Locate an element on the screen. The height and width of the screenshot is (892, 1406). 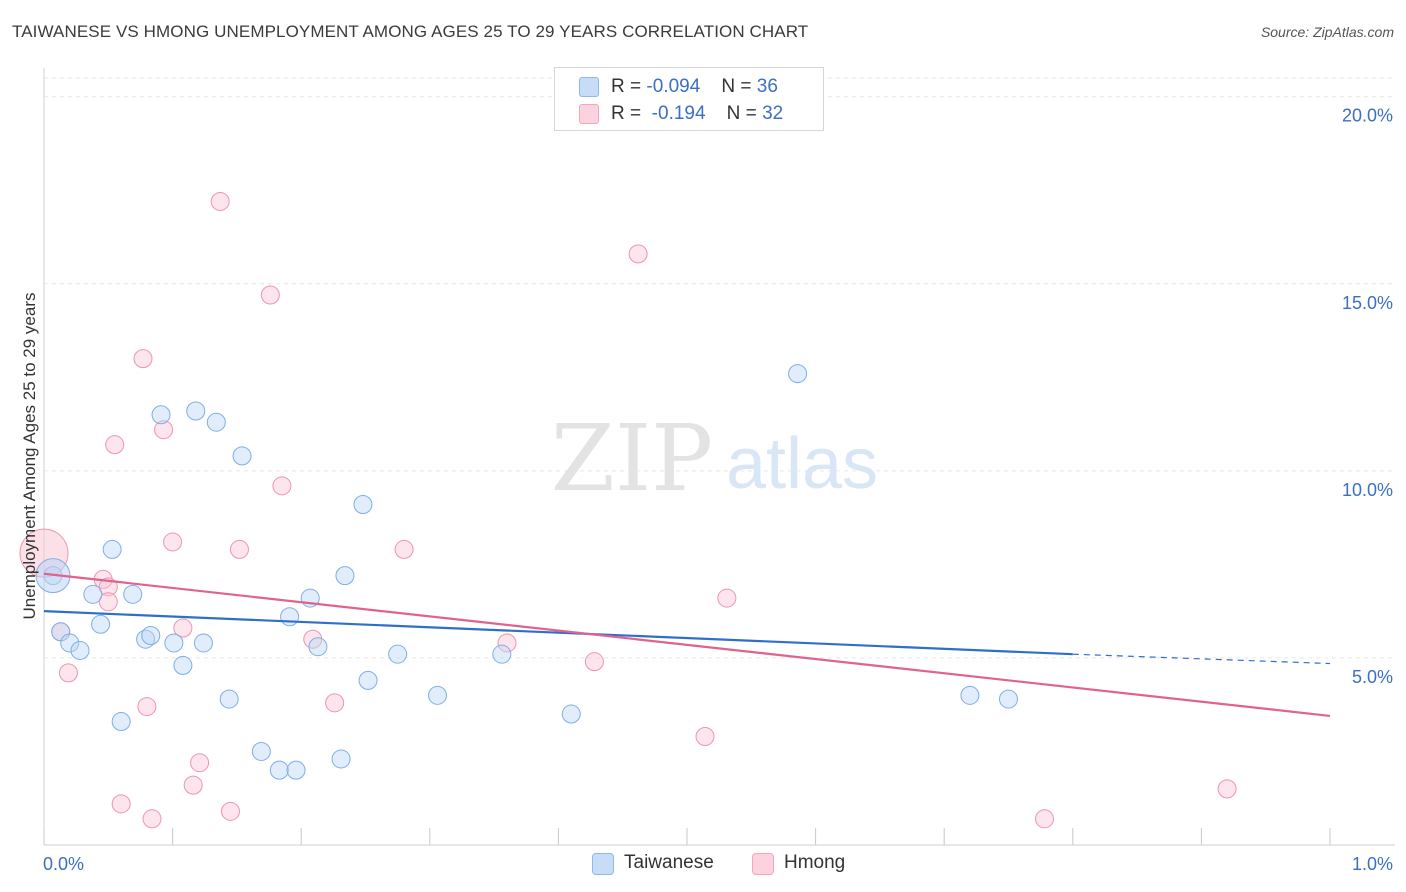
series-legend: Taiwanese Hmong is located at coordinates (703, 865).